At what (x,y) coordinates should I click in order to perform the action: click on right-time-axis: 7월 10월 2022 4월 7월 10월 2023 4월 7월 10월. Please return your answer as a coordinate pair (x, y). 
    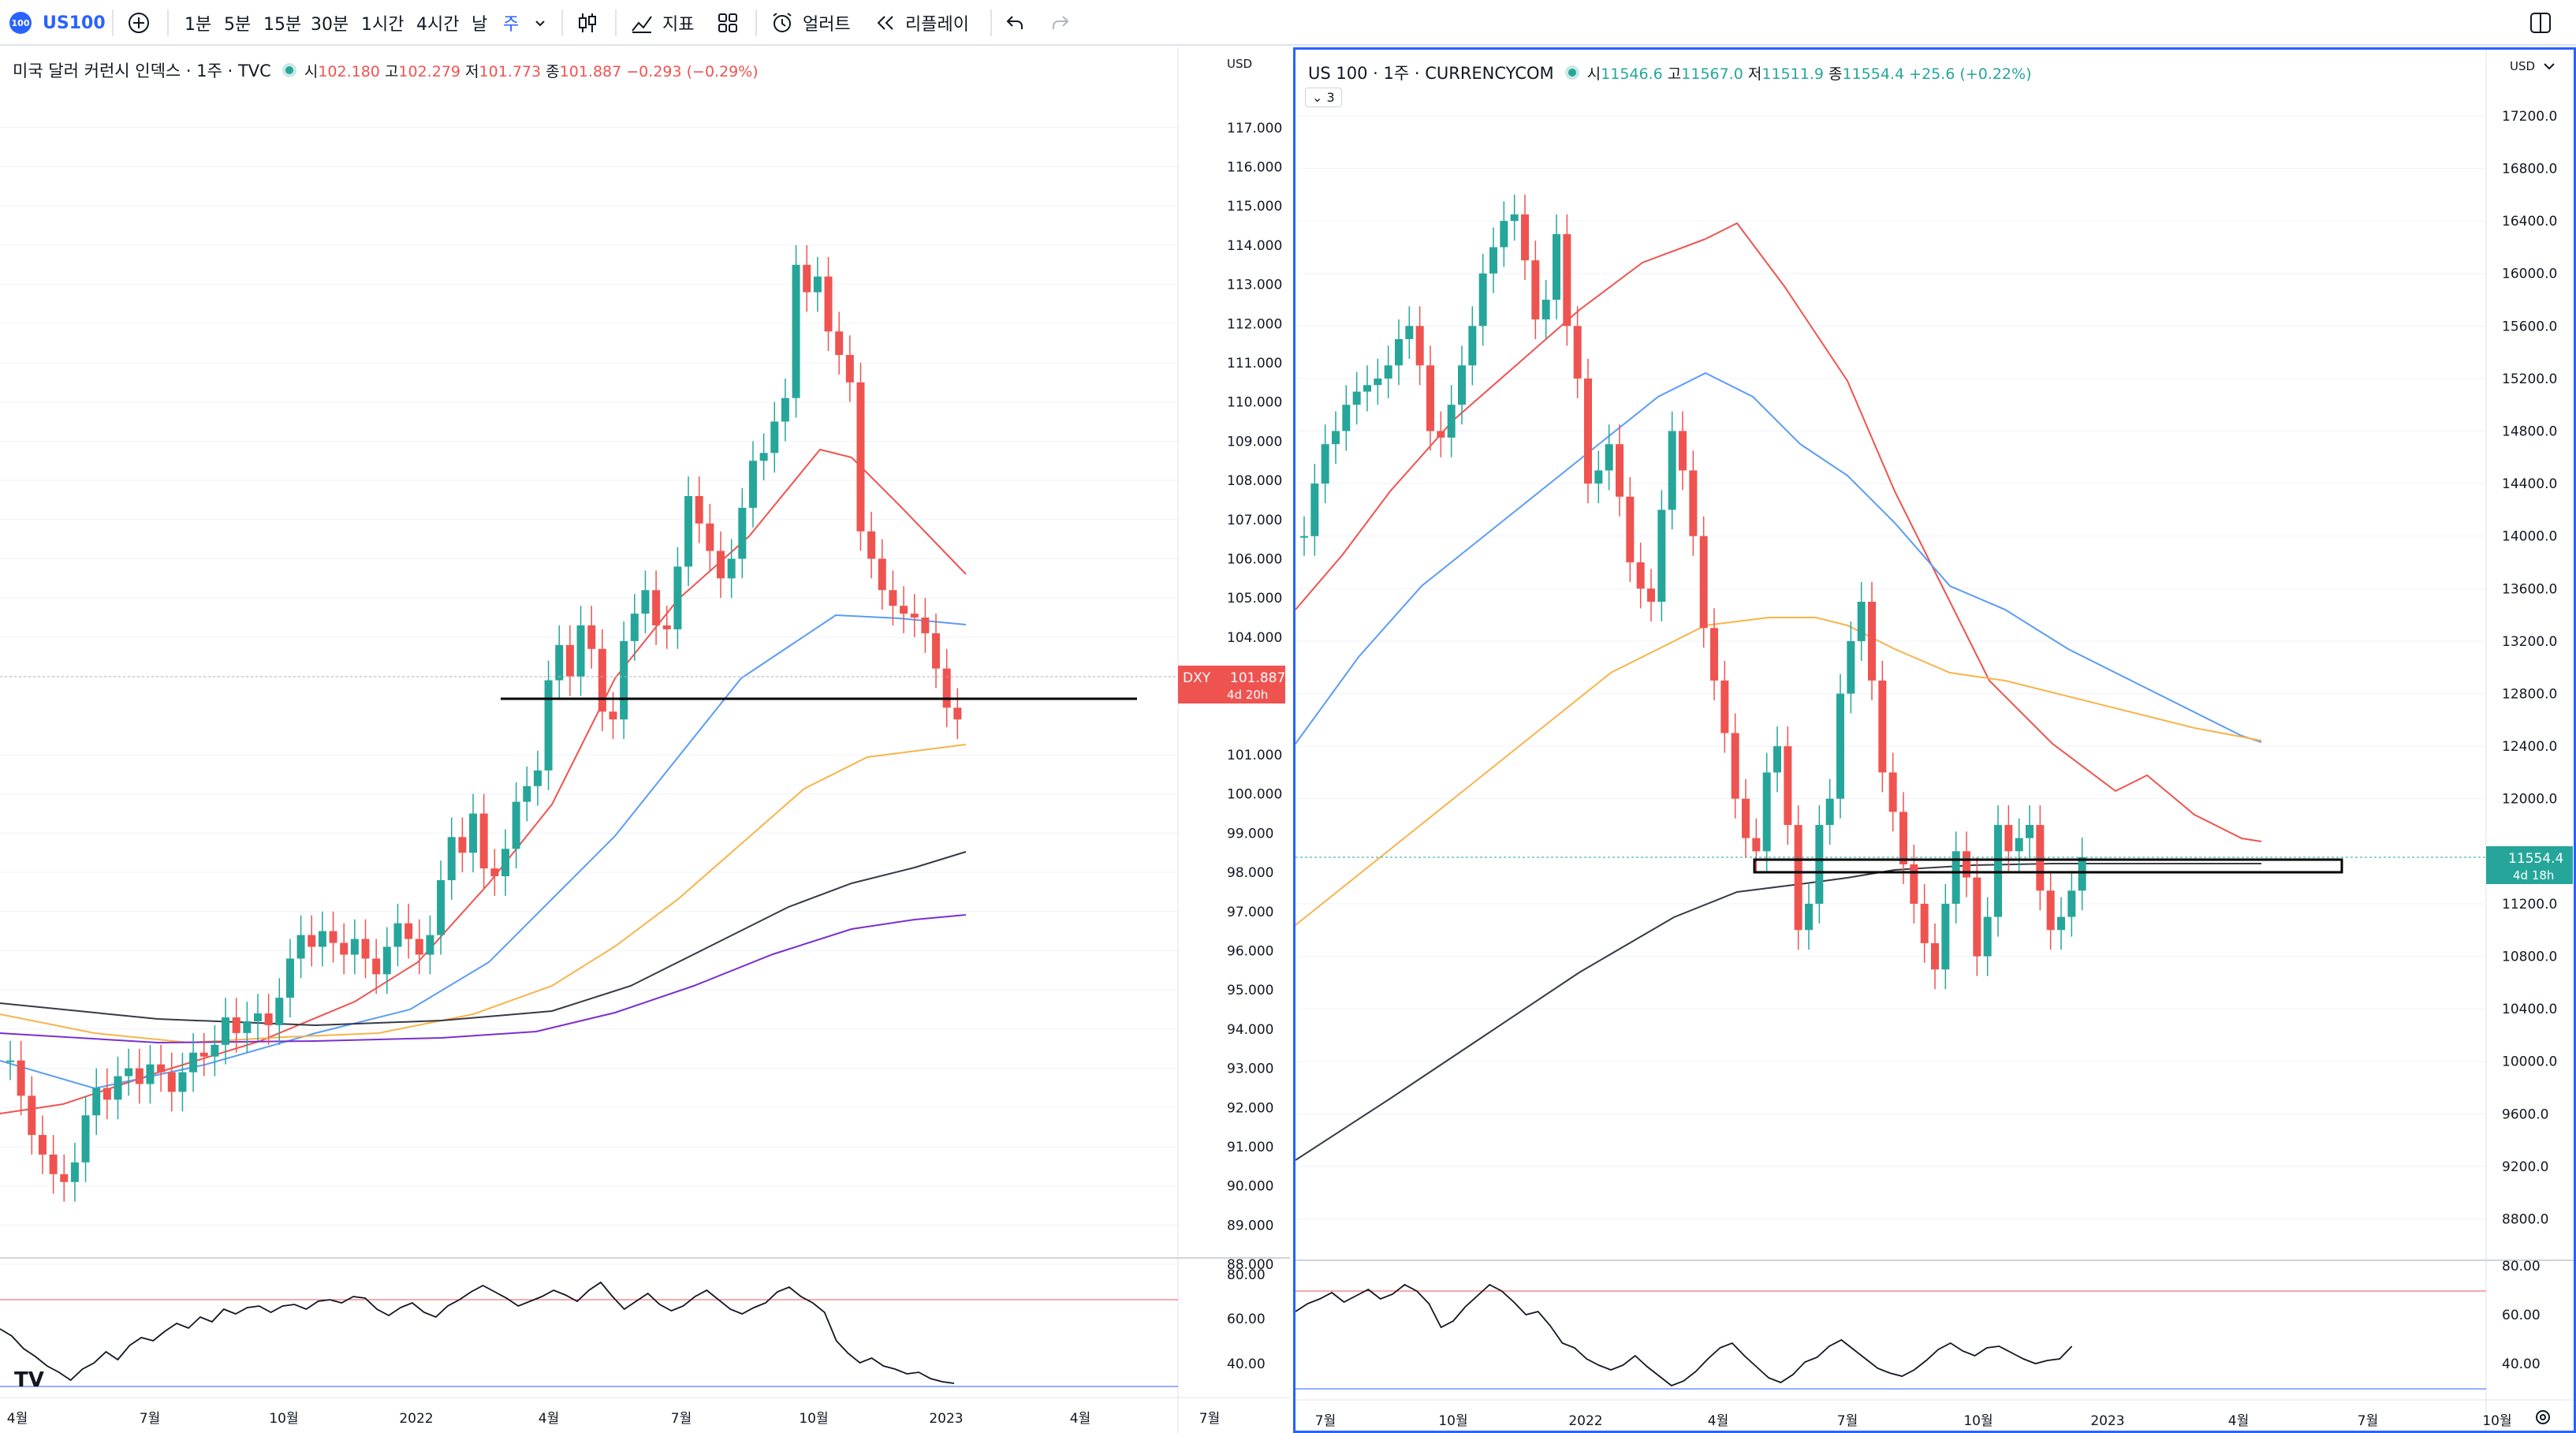
    Looking at the image, I should click on (1914, 1421).